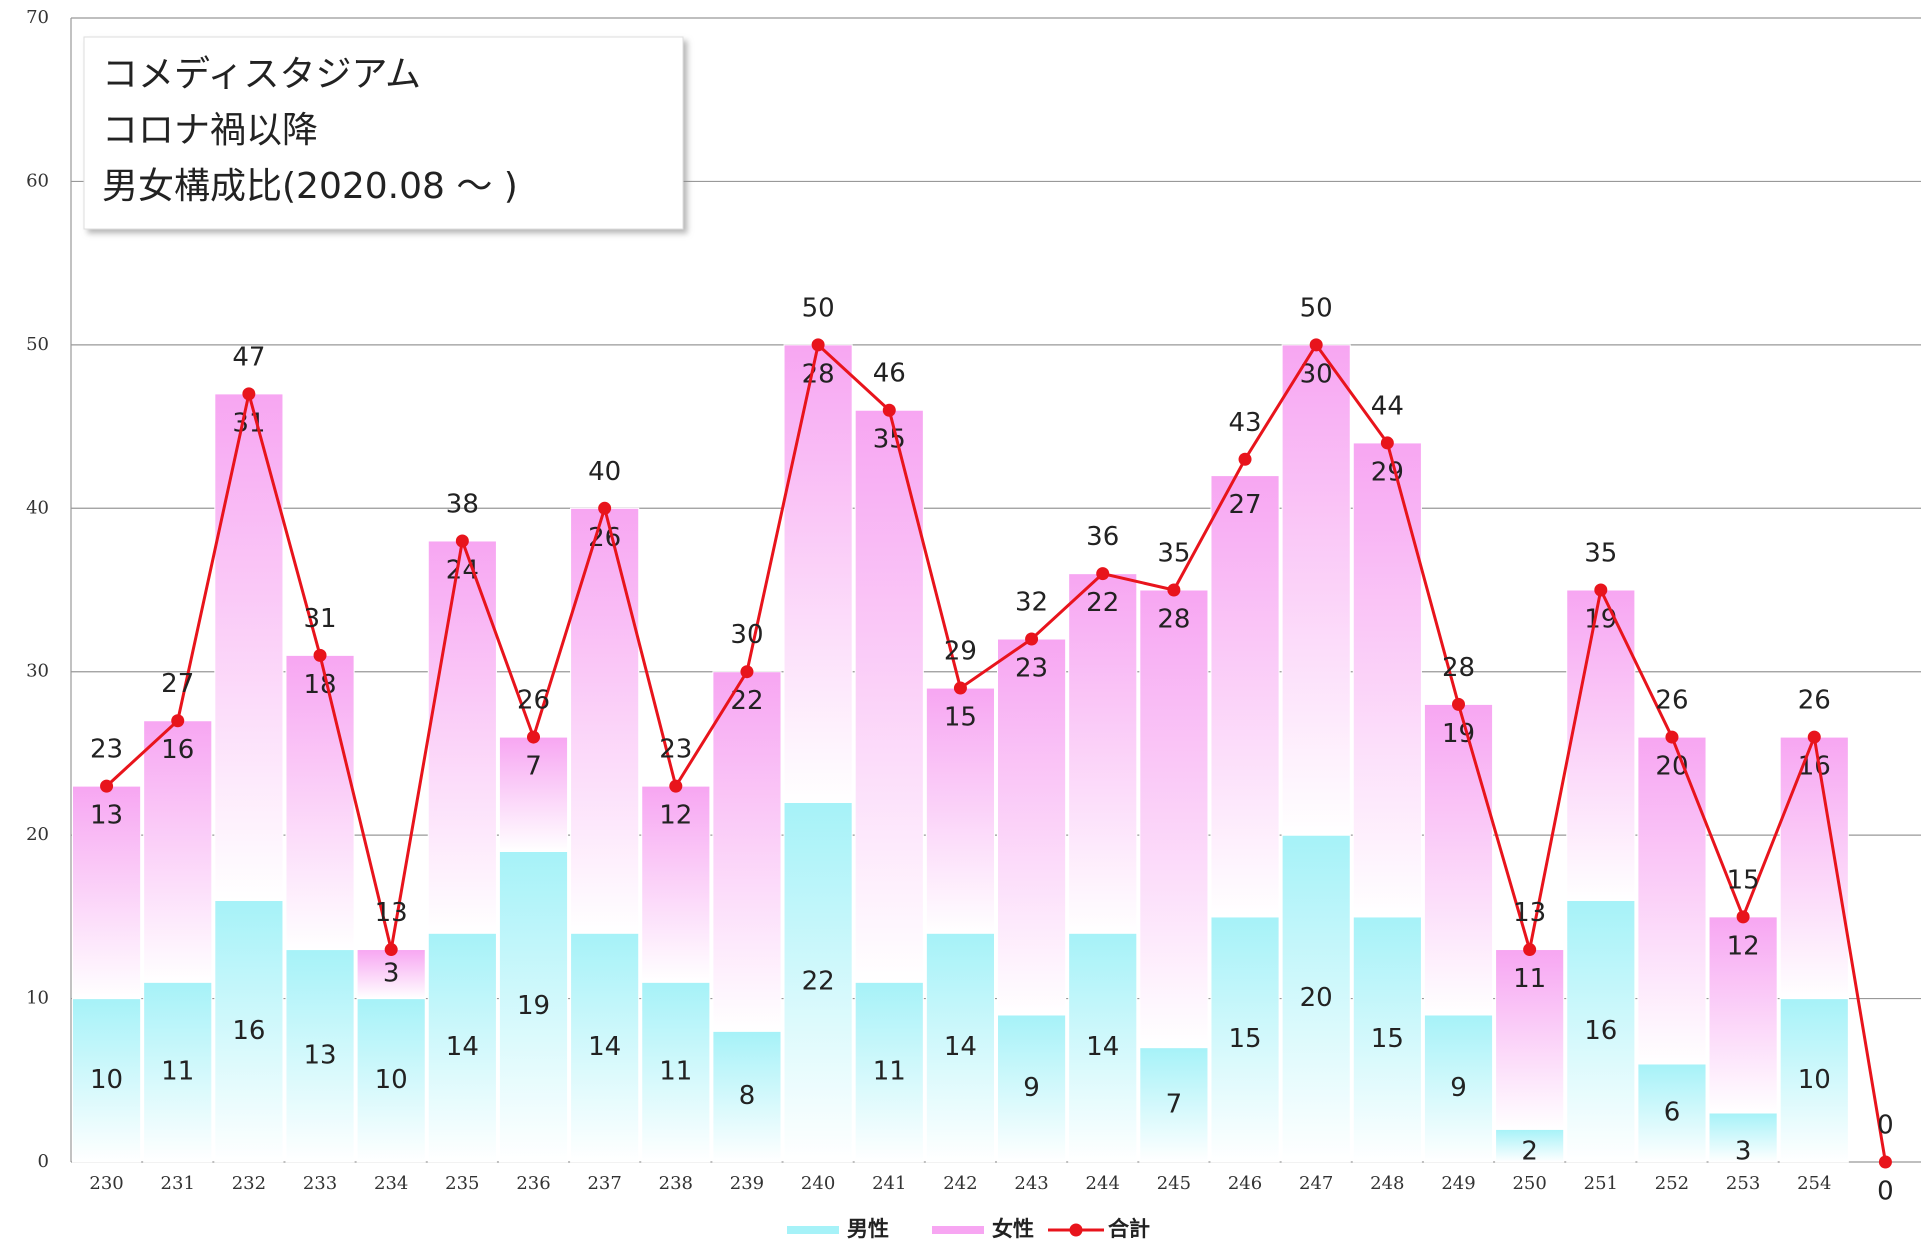  Describe the element at coordinates (319, 685) in the screenshot. I see `data-label: 18` at that location.